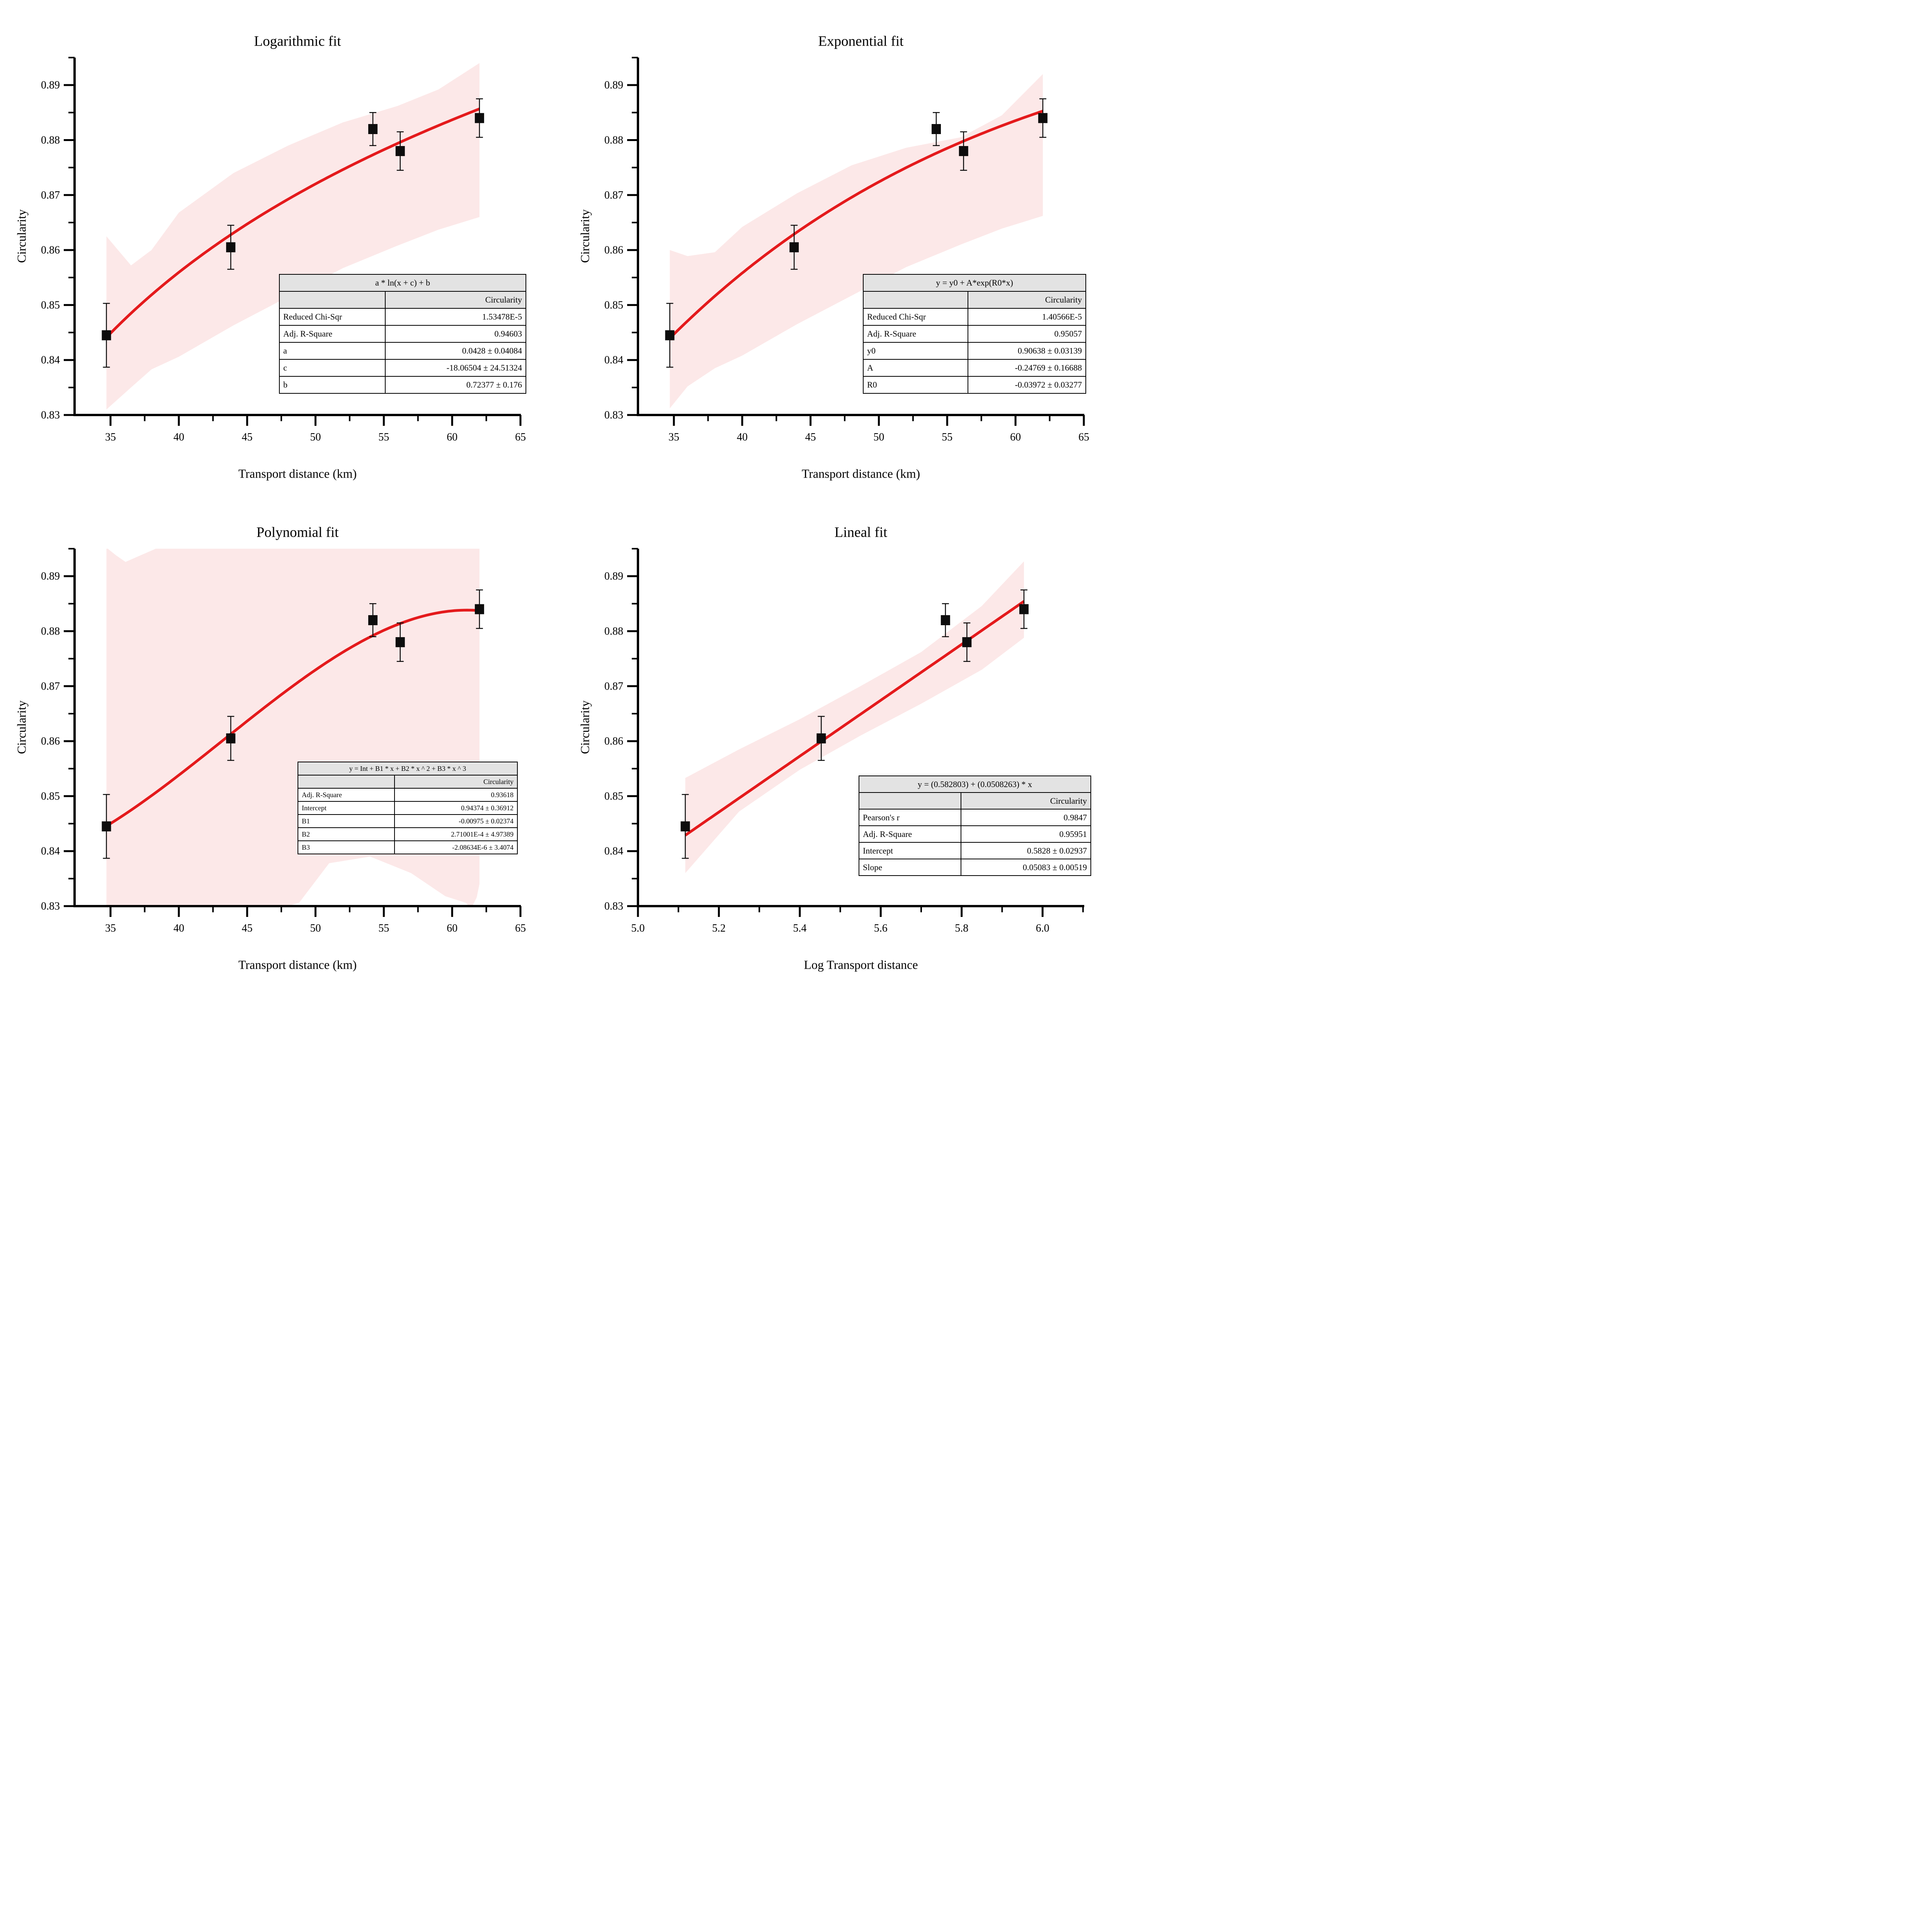 This screenshot has height=1932, width=1932. Describe the element at coordinates (1027, 385) in the screenshot. I see `param-value: -0.03972 ± 0.03277` at that location.